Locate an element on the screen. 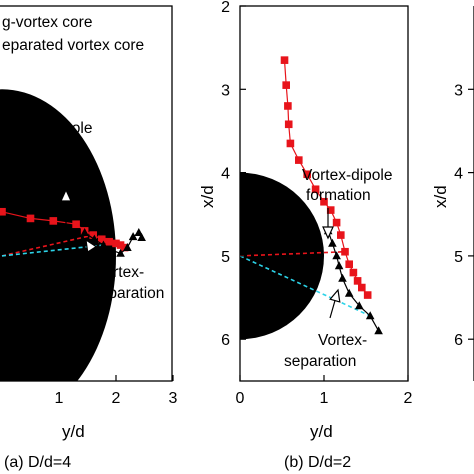  panel-a-xlabel: y/d is located at coordinates (73, 431).